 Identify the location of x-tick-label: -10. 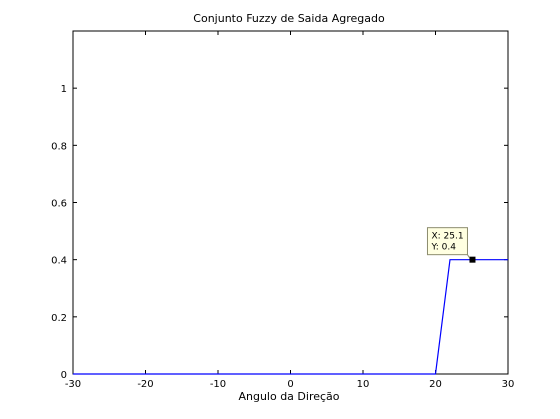
(218, 384).